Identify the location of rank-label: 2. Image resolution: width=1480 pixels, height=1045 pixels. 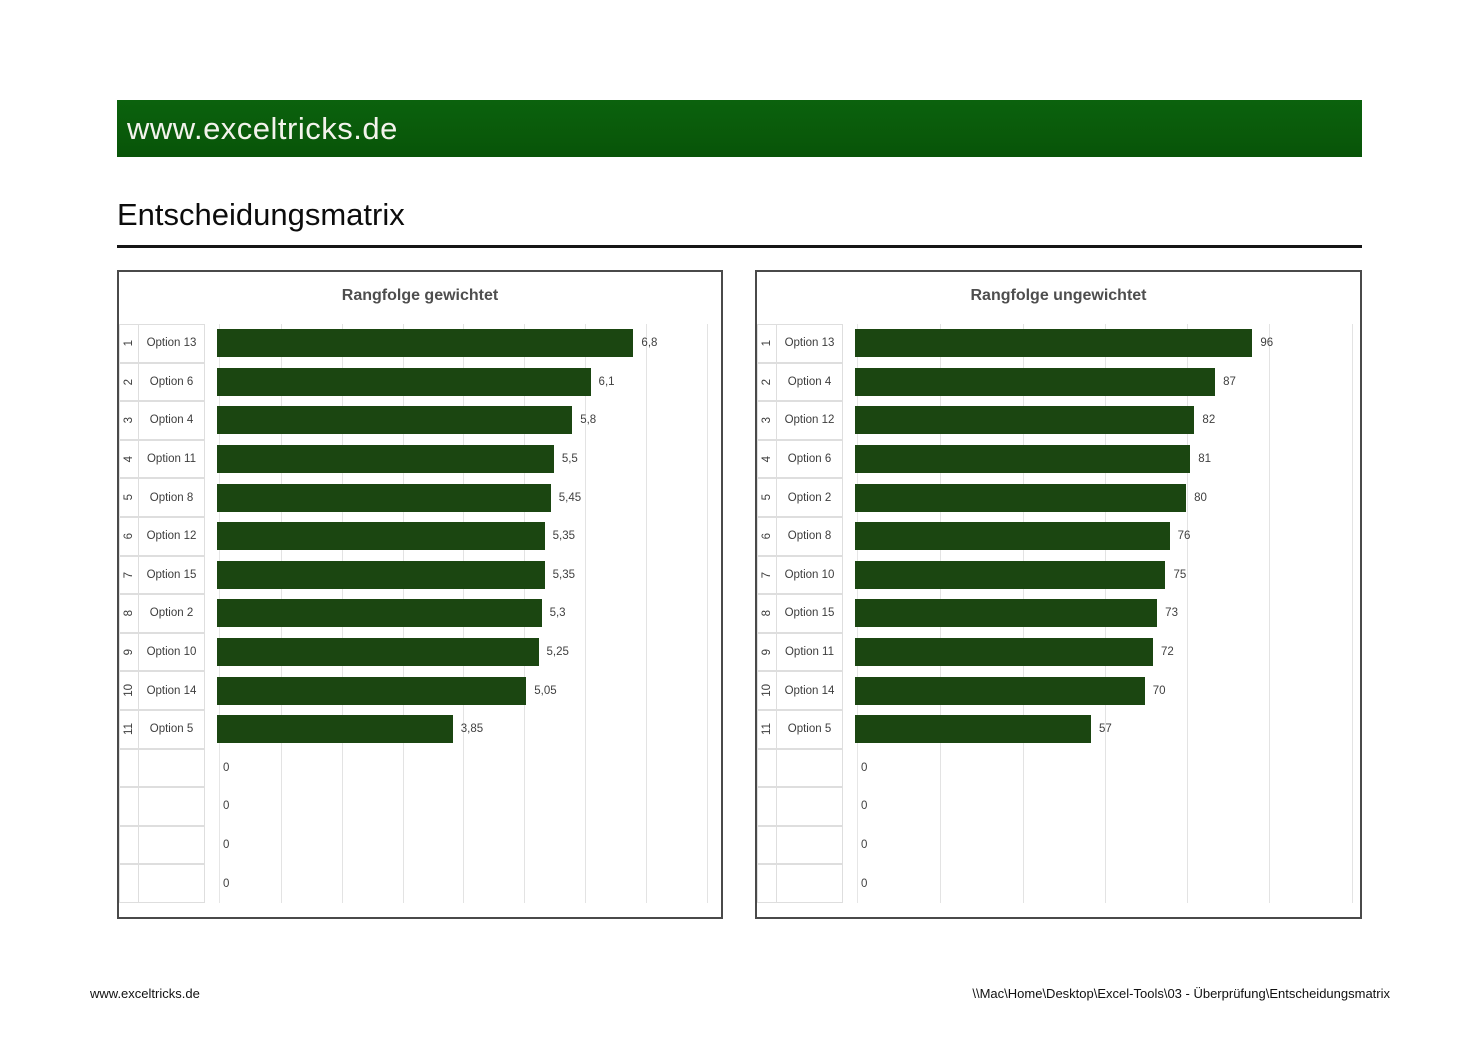
(129, 382).